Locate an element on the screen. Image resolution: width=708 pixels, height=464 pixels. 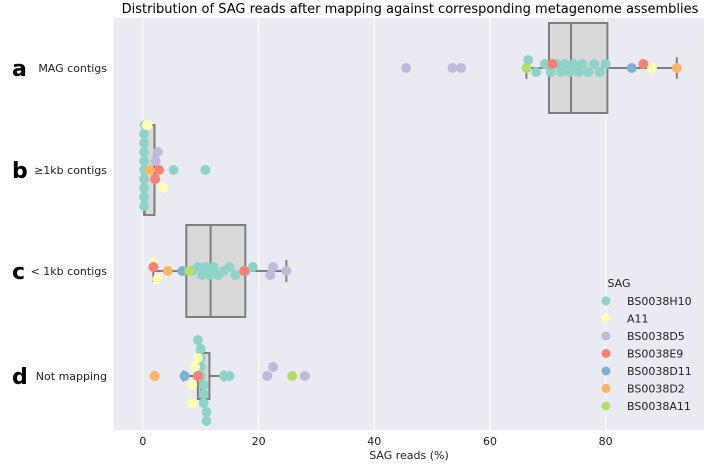
panel-letter: b is located at coordinates (20, 171).